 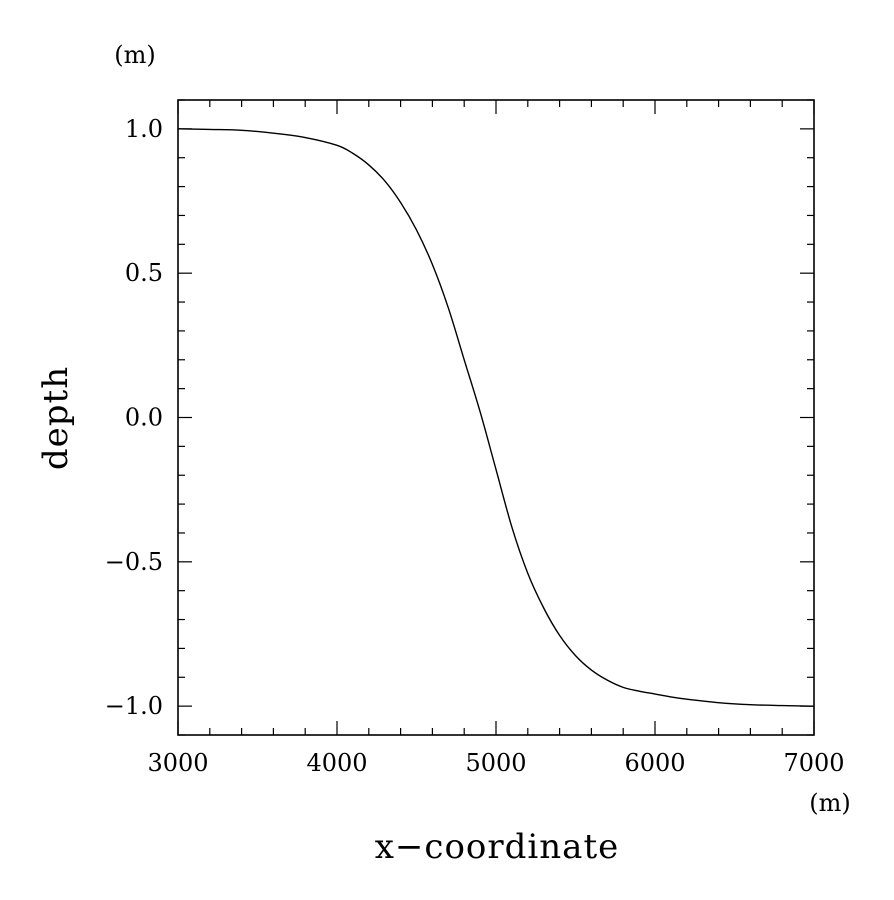 What do you see at coordinates (56, 418) in the screenshot?
I see `y-axis-title: depth` at bounding box center [56, 418].